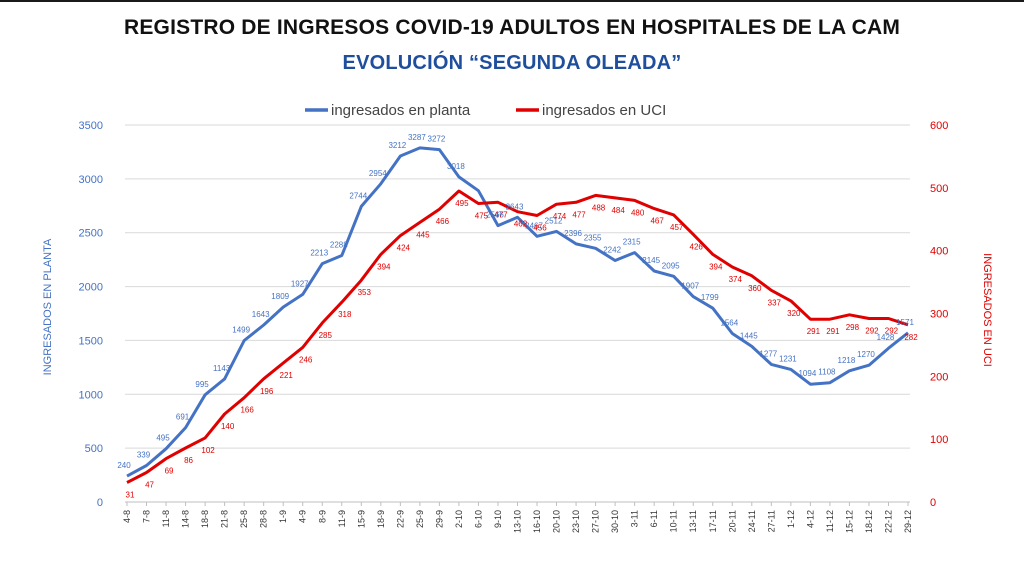 Image resolution: width=1024 pixels, height=577 pixels. What do you see at coordinates (908, 521) in the screenshot?
I see `x-tick-label: 29-12` at bounding box center [908, 521].